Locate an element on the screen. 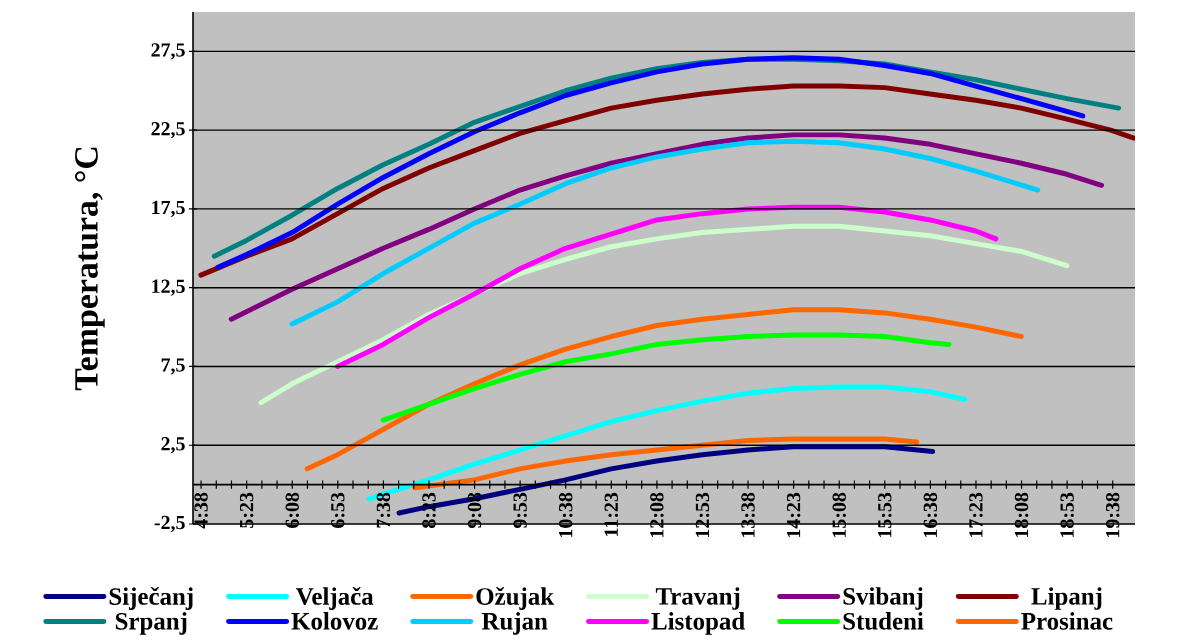  x-tick-label: 12:53 is located at coordinates (702, 515).